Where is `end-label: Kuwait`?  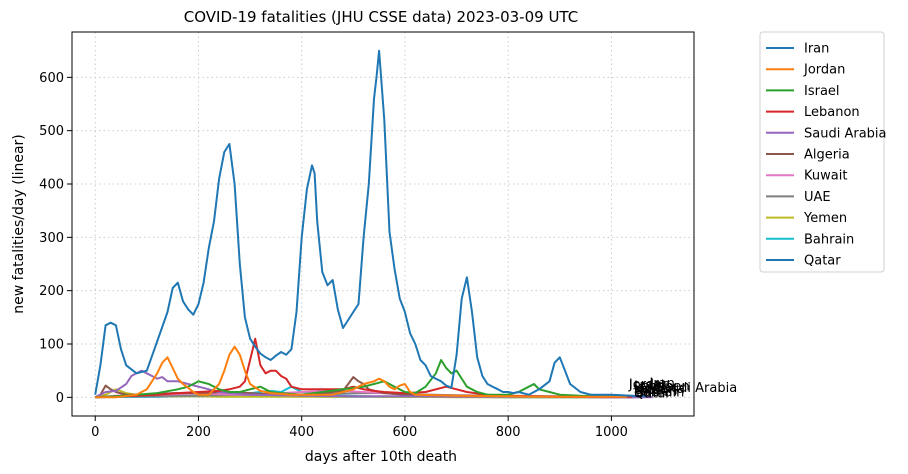 end-label: Kuwait is located at coordinates (655, 390).